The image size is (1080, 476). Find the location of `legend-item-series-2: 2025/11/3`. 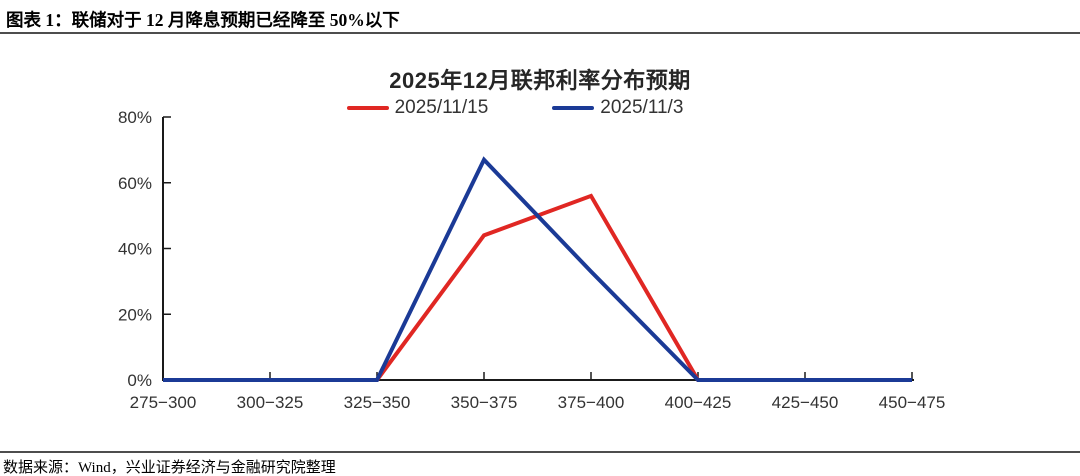

legend-item-series-2: 2025/11/3 is located at coordinates (617, 108).